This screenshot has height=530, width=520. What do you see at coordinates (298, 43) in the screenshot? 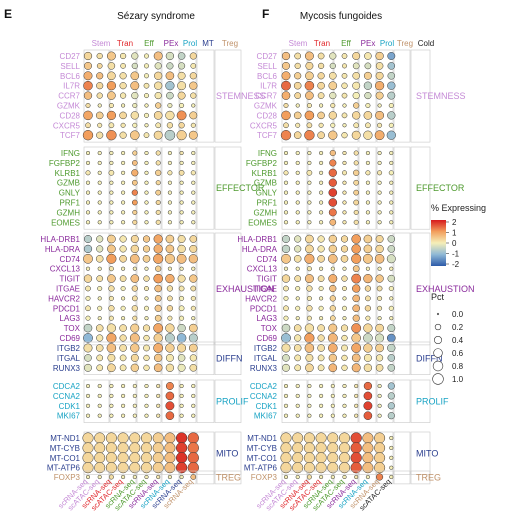
I see `column-header: Stem` at bounding box center [298, 43].